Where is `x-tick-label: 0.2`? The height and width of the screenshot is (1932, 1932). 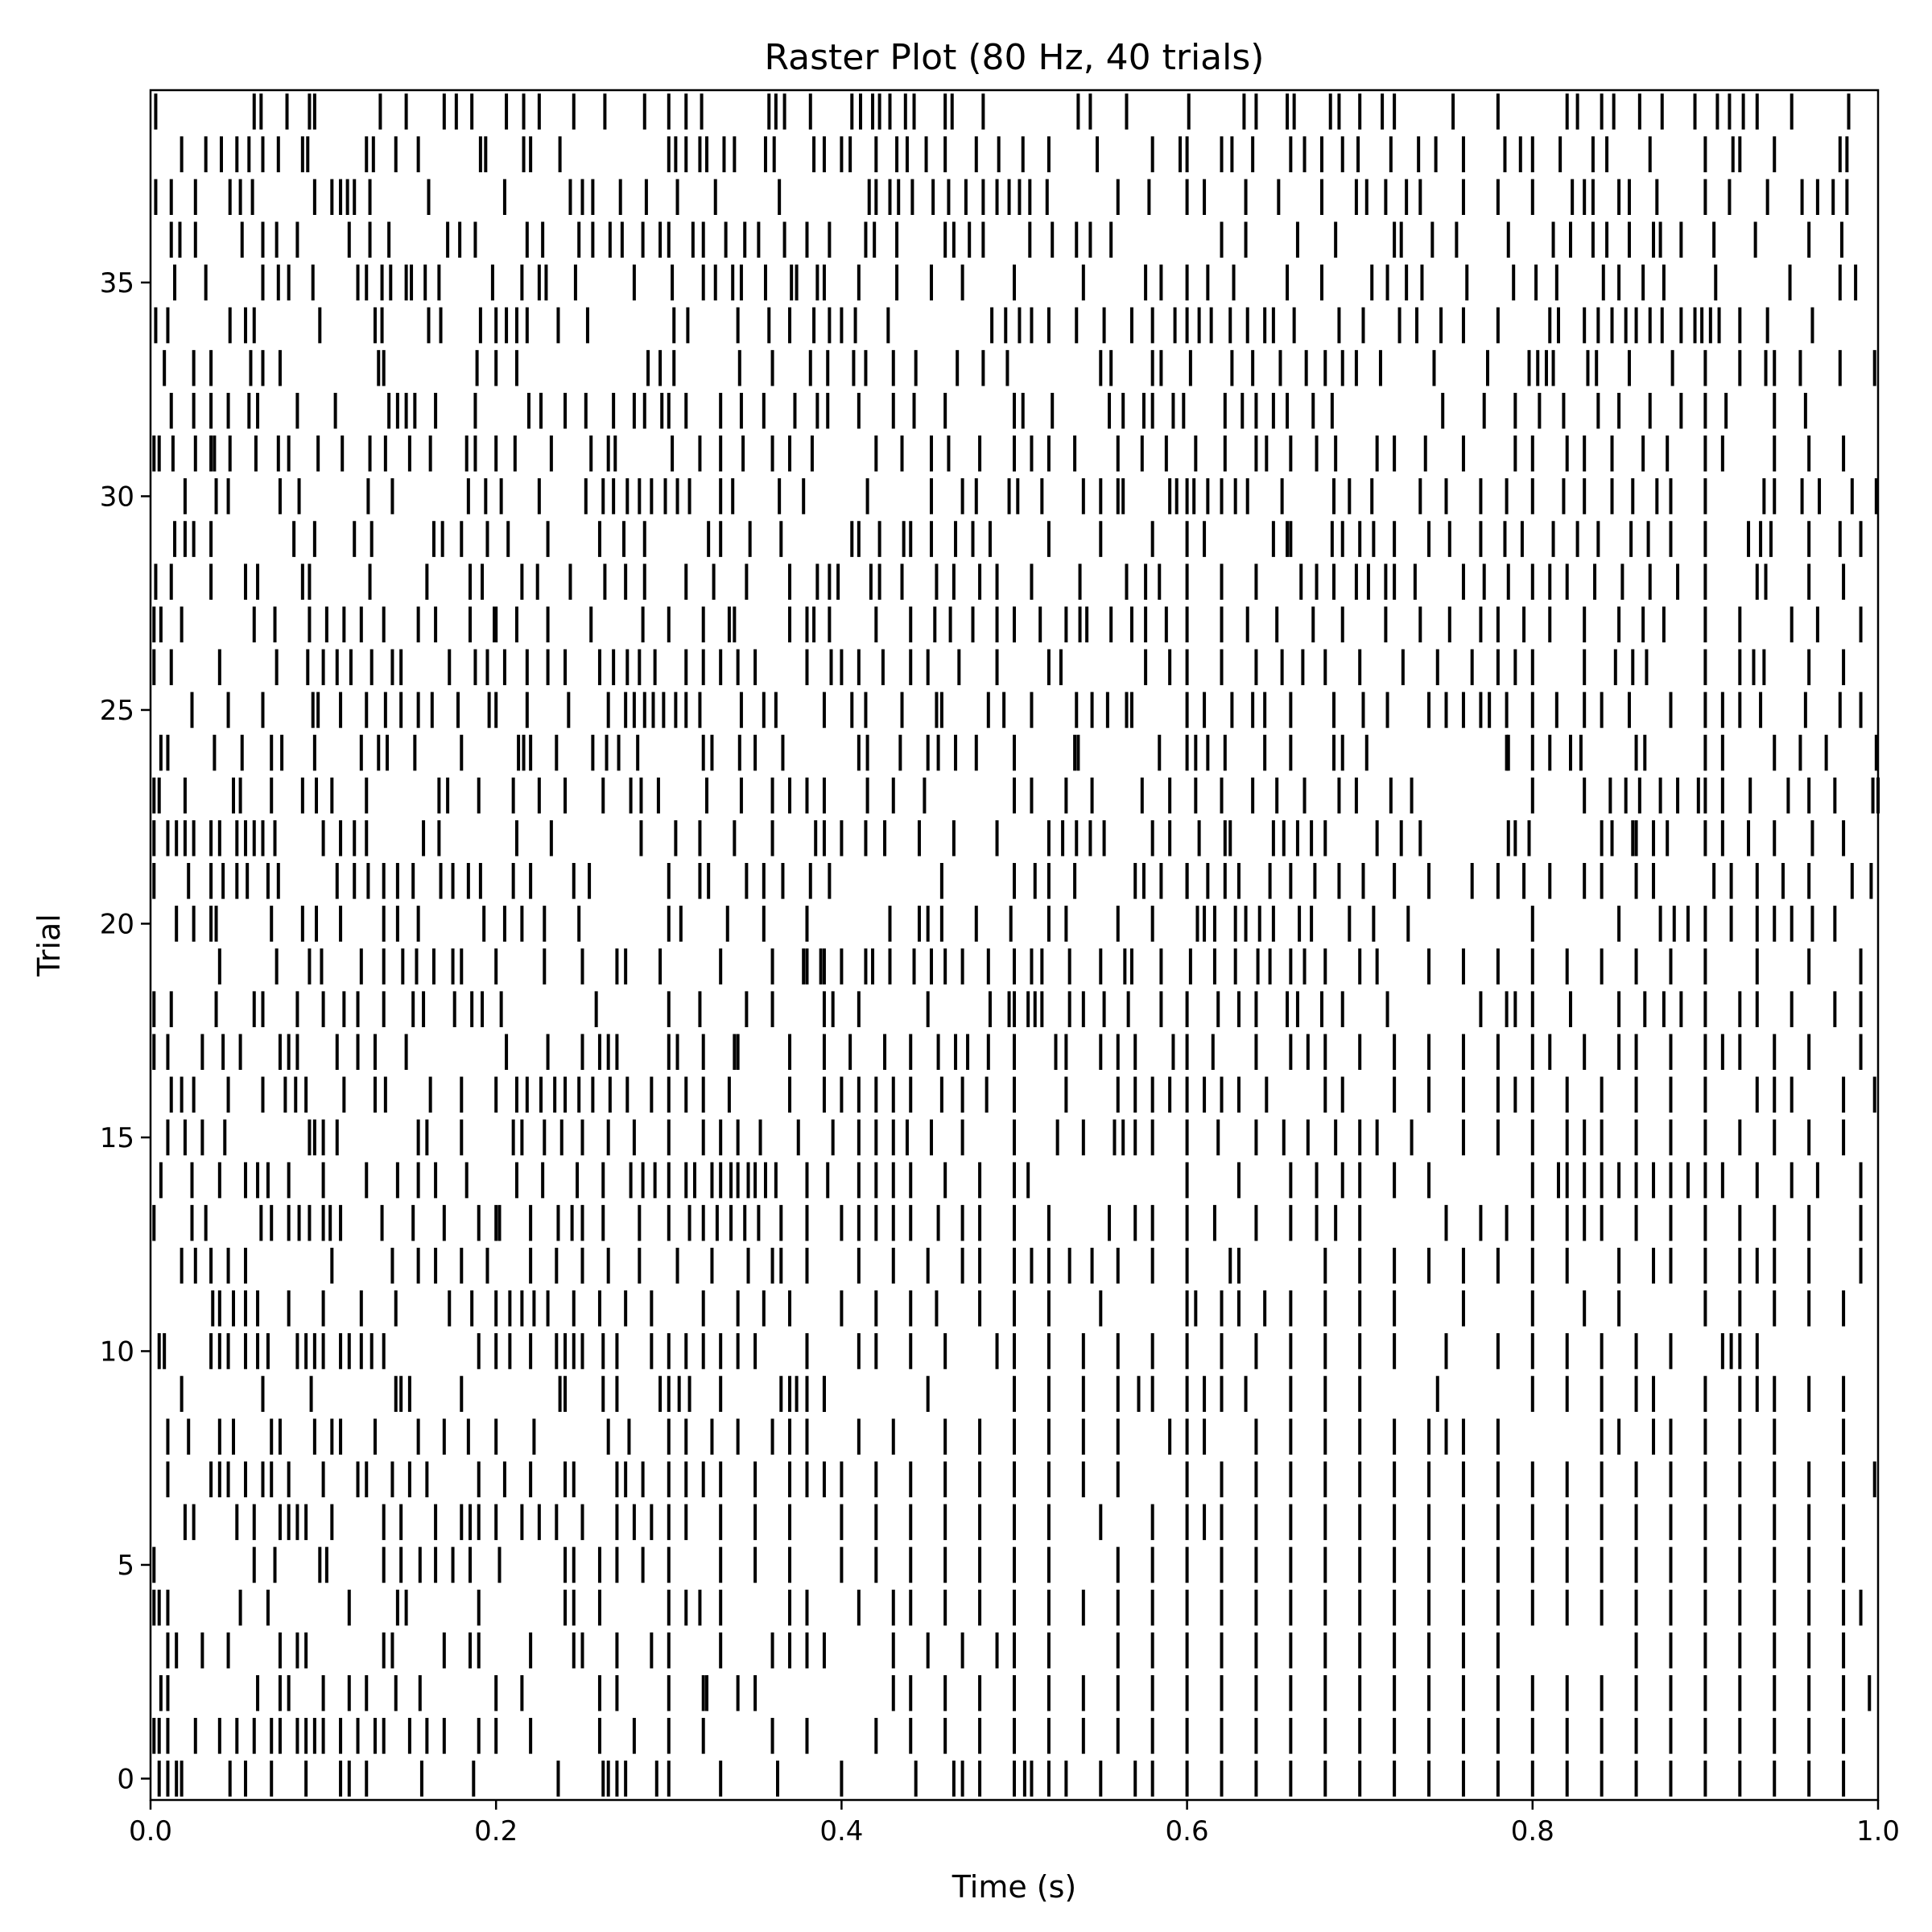 x-tick-label: 0.2 is located at coordinates (496, 1831).